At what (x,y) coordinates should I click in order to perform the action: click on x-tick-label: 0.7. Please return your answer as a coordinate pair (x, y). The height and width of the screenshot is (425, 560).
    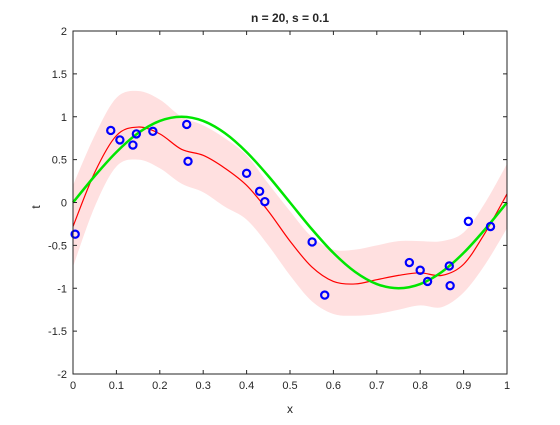
    Looking at the image, I should click on (376, 386).